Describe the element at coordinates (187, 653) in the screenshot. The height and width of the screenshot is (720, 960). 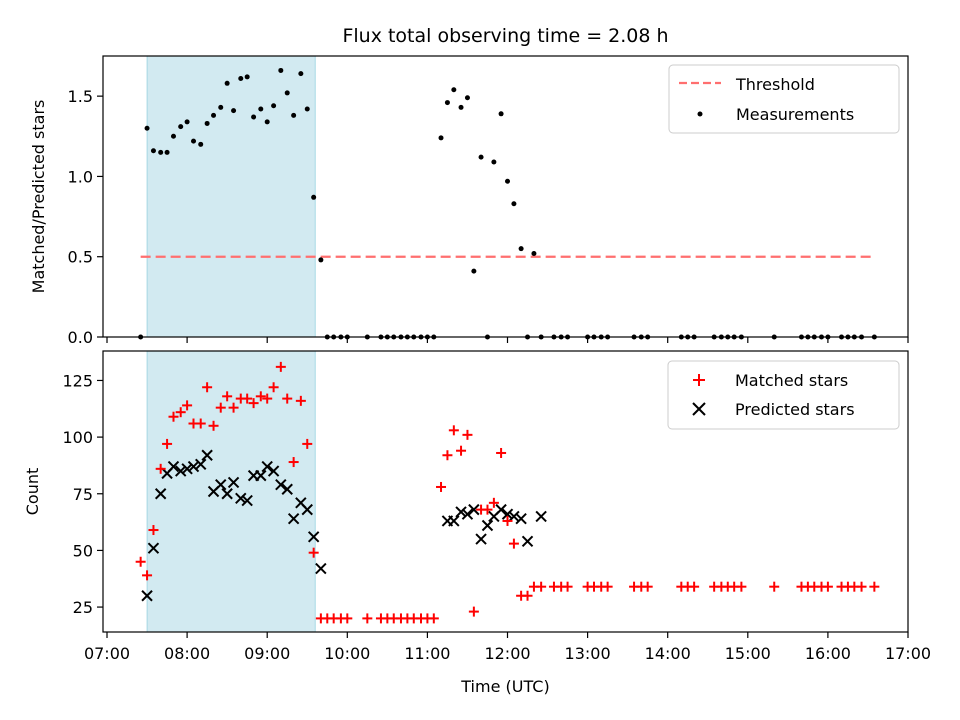
I see `x-tick-label: 08:00` at that location.